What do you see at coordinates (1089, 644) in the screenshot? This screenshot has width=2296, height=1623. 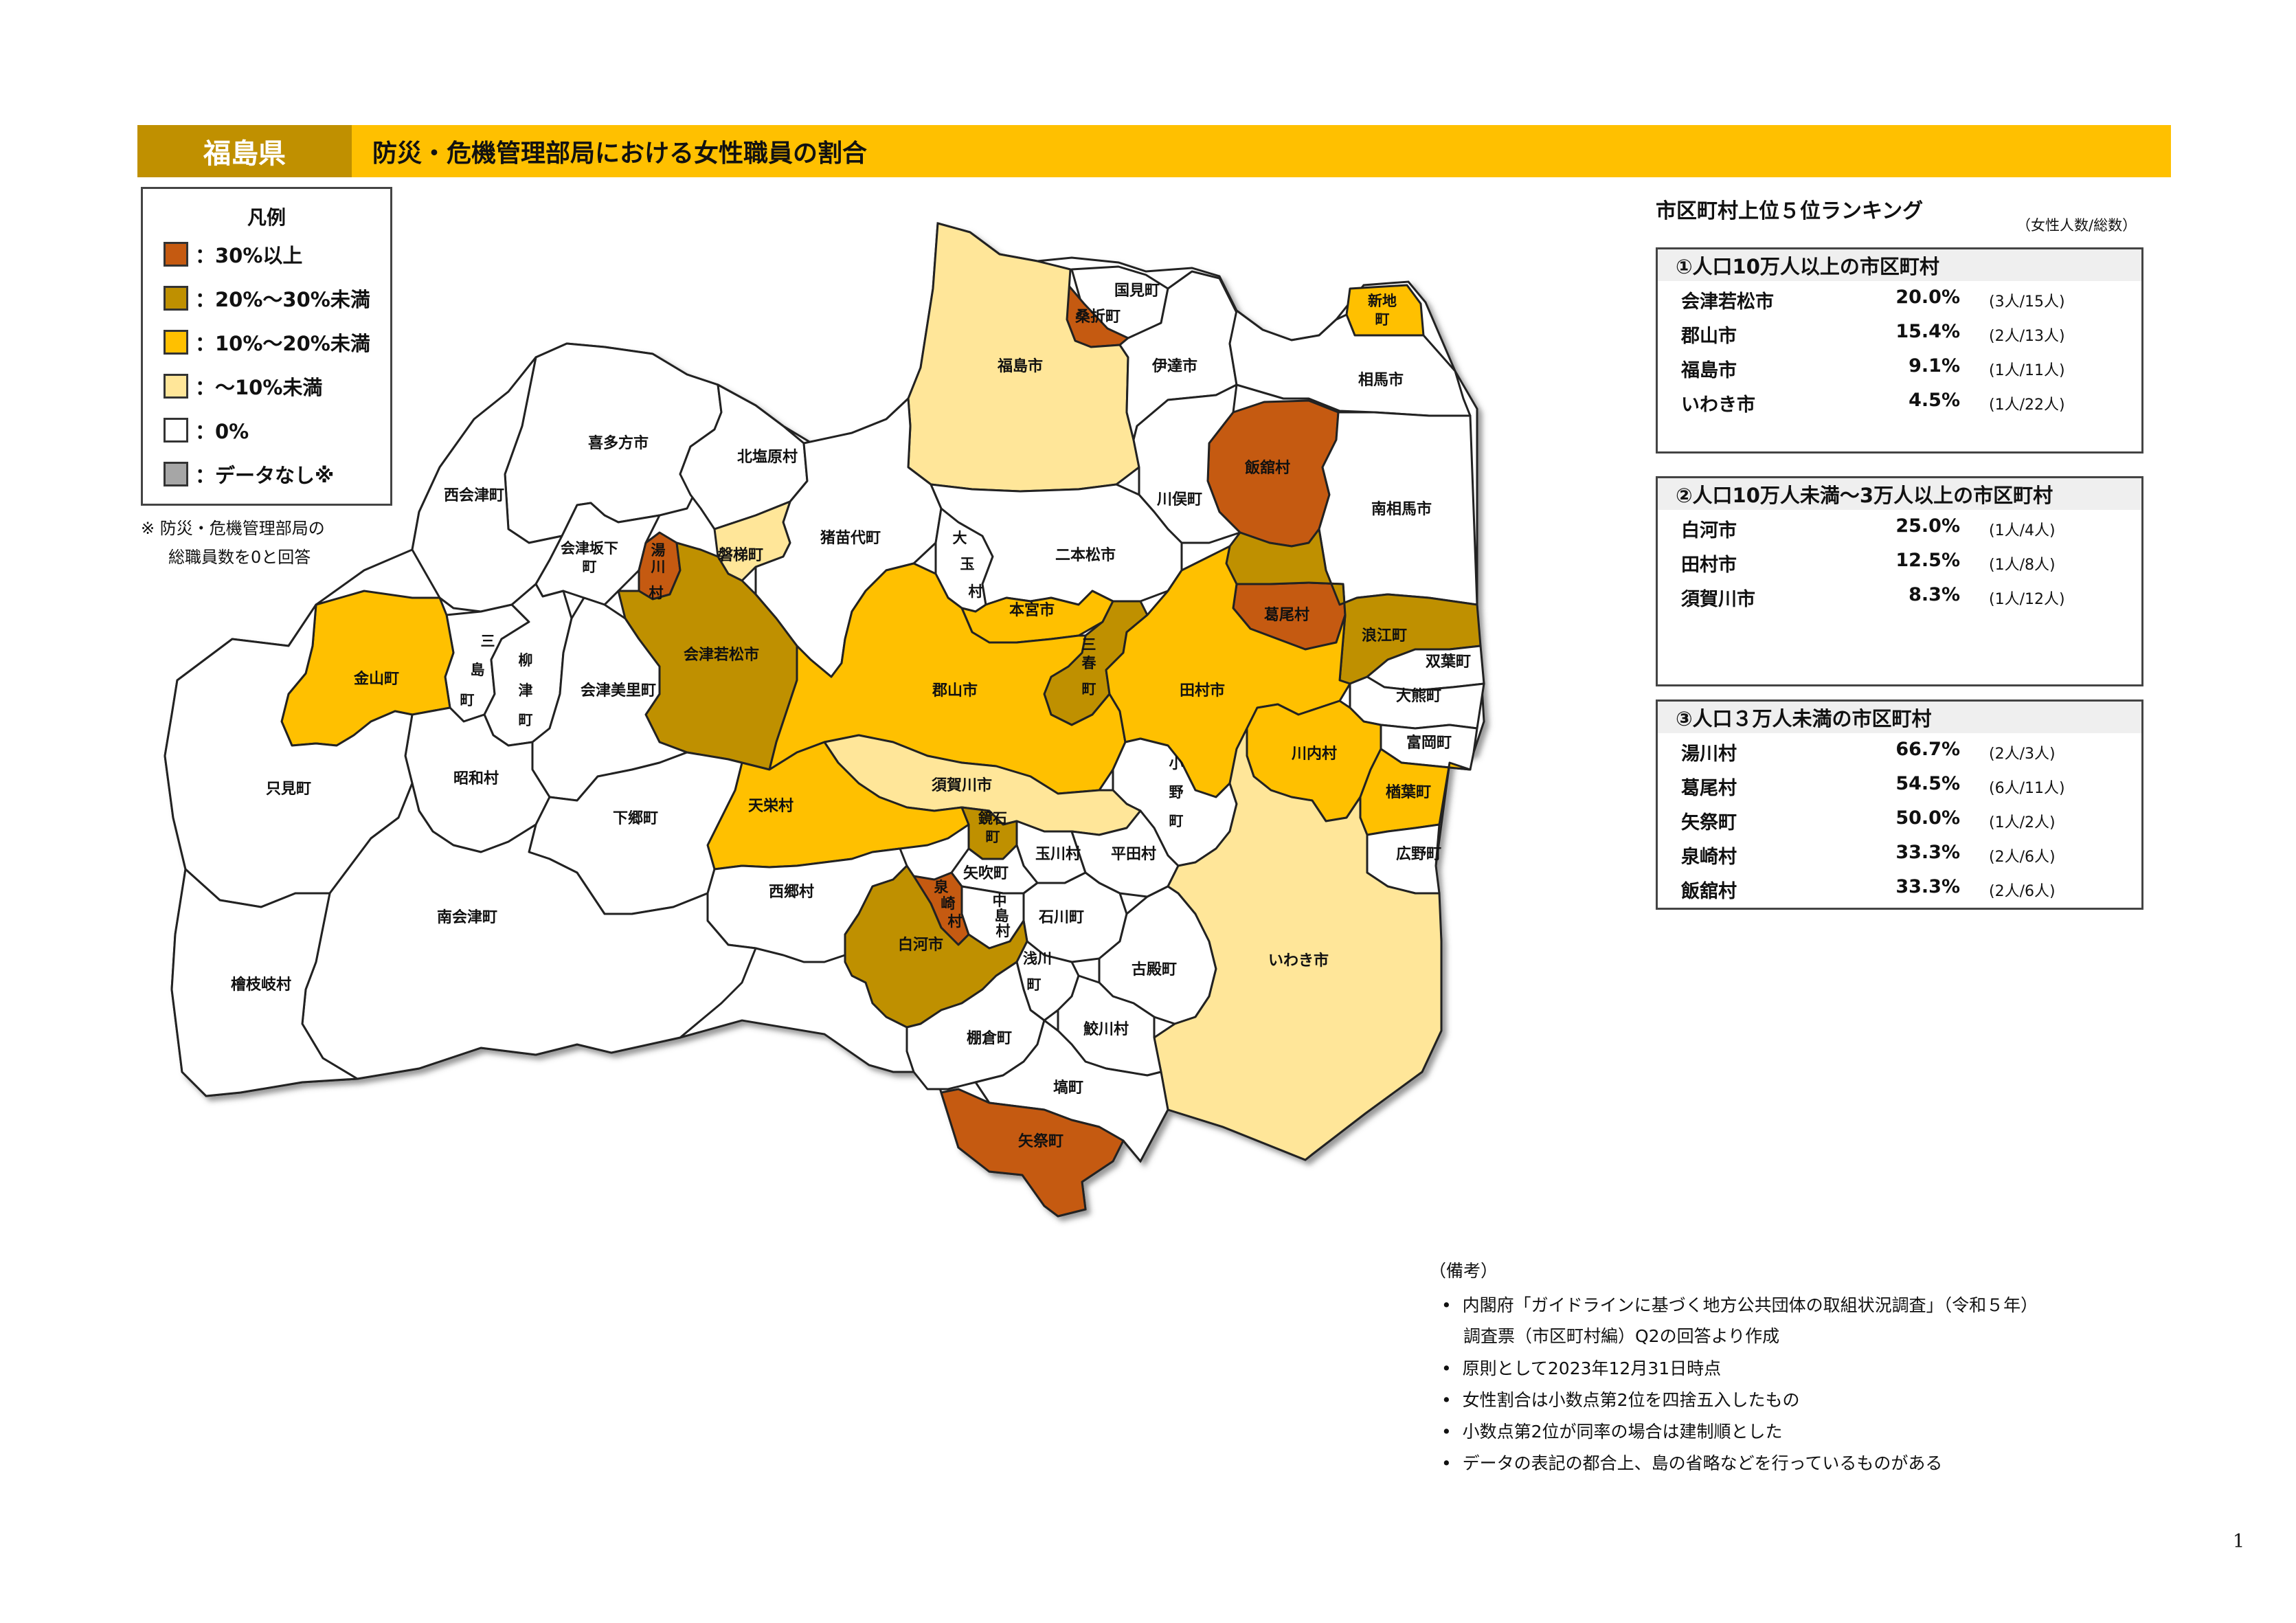 I see `map-label-miharu-1: 三` at bounding box center [1089, 644].